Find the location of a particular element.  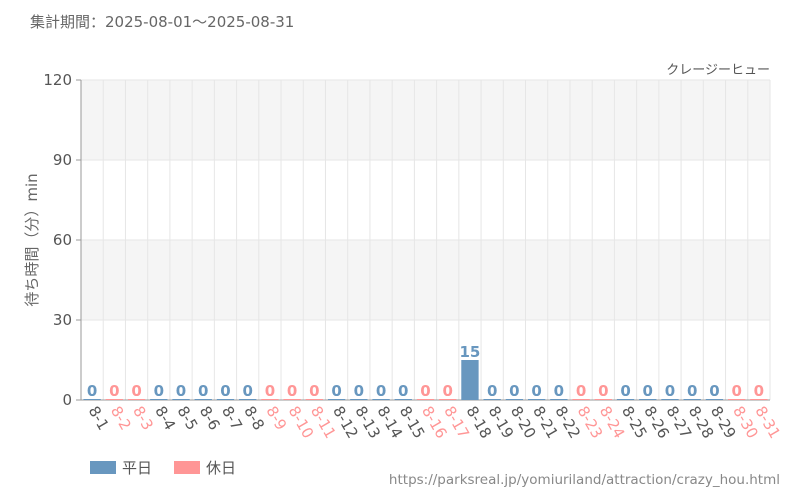

y-tick-label: 30 is located at coordinates (62, 320).